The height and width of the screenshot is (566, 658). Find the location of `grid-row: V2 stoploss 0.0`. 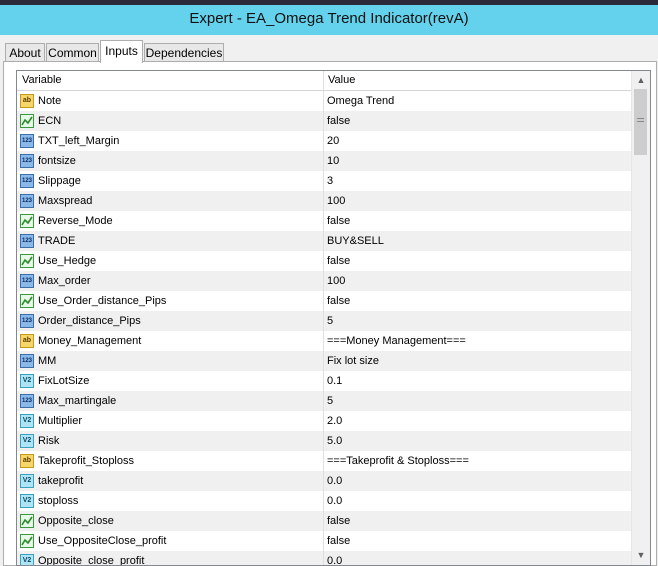

grid-row: V2 stoploss 0.0 is located at coordinates (324, 501).